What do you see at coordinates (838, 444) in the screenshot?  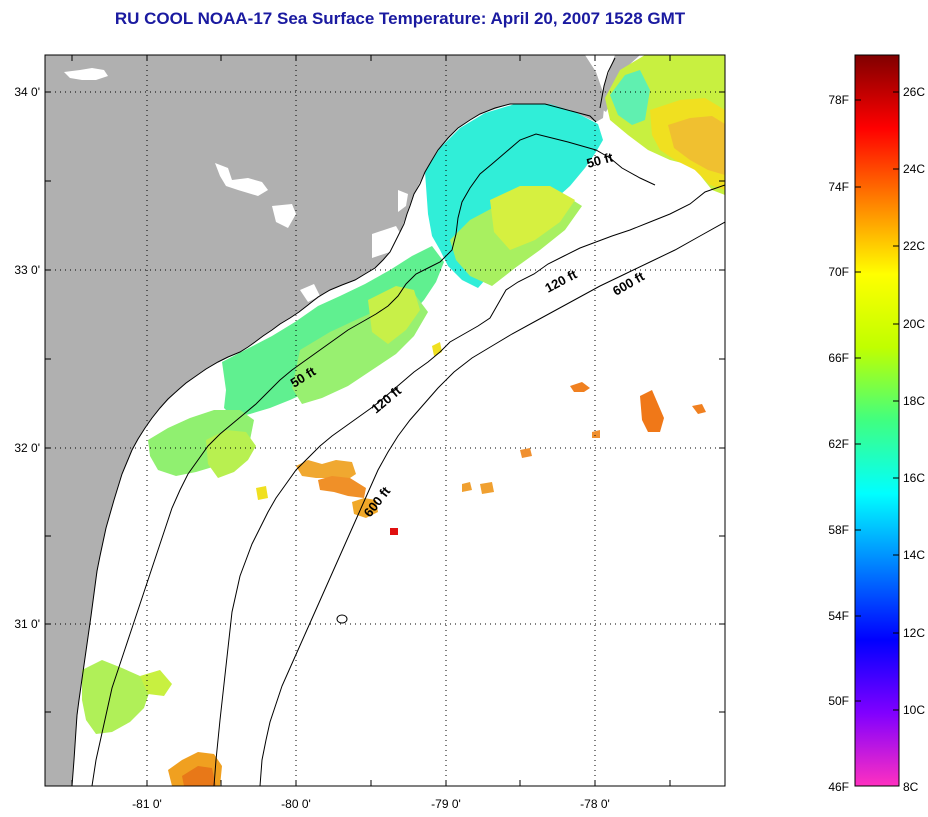 I see `colorbar-f-label: 62F` at bounding box center [838, 444].